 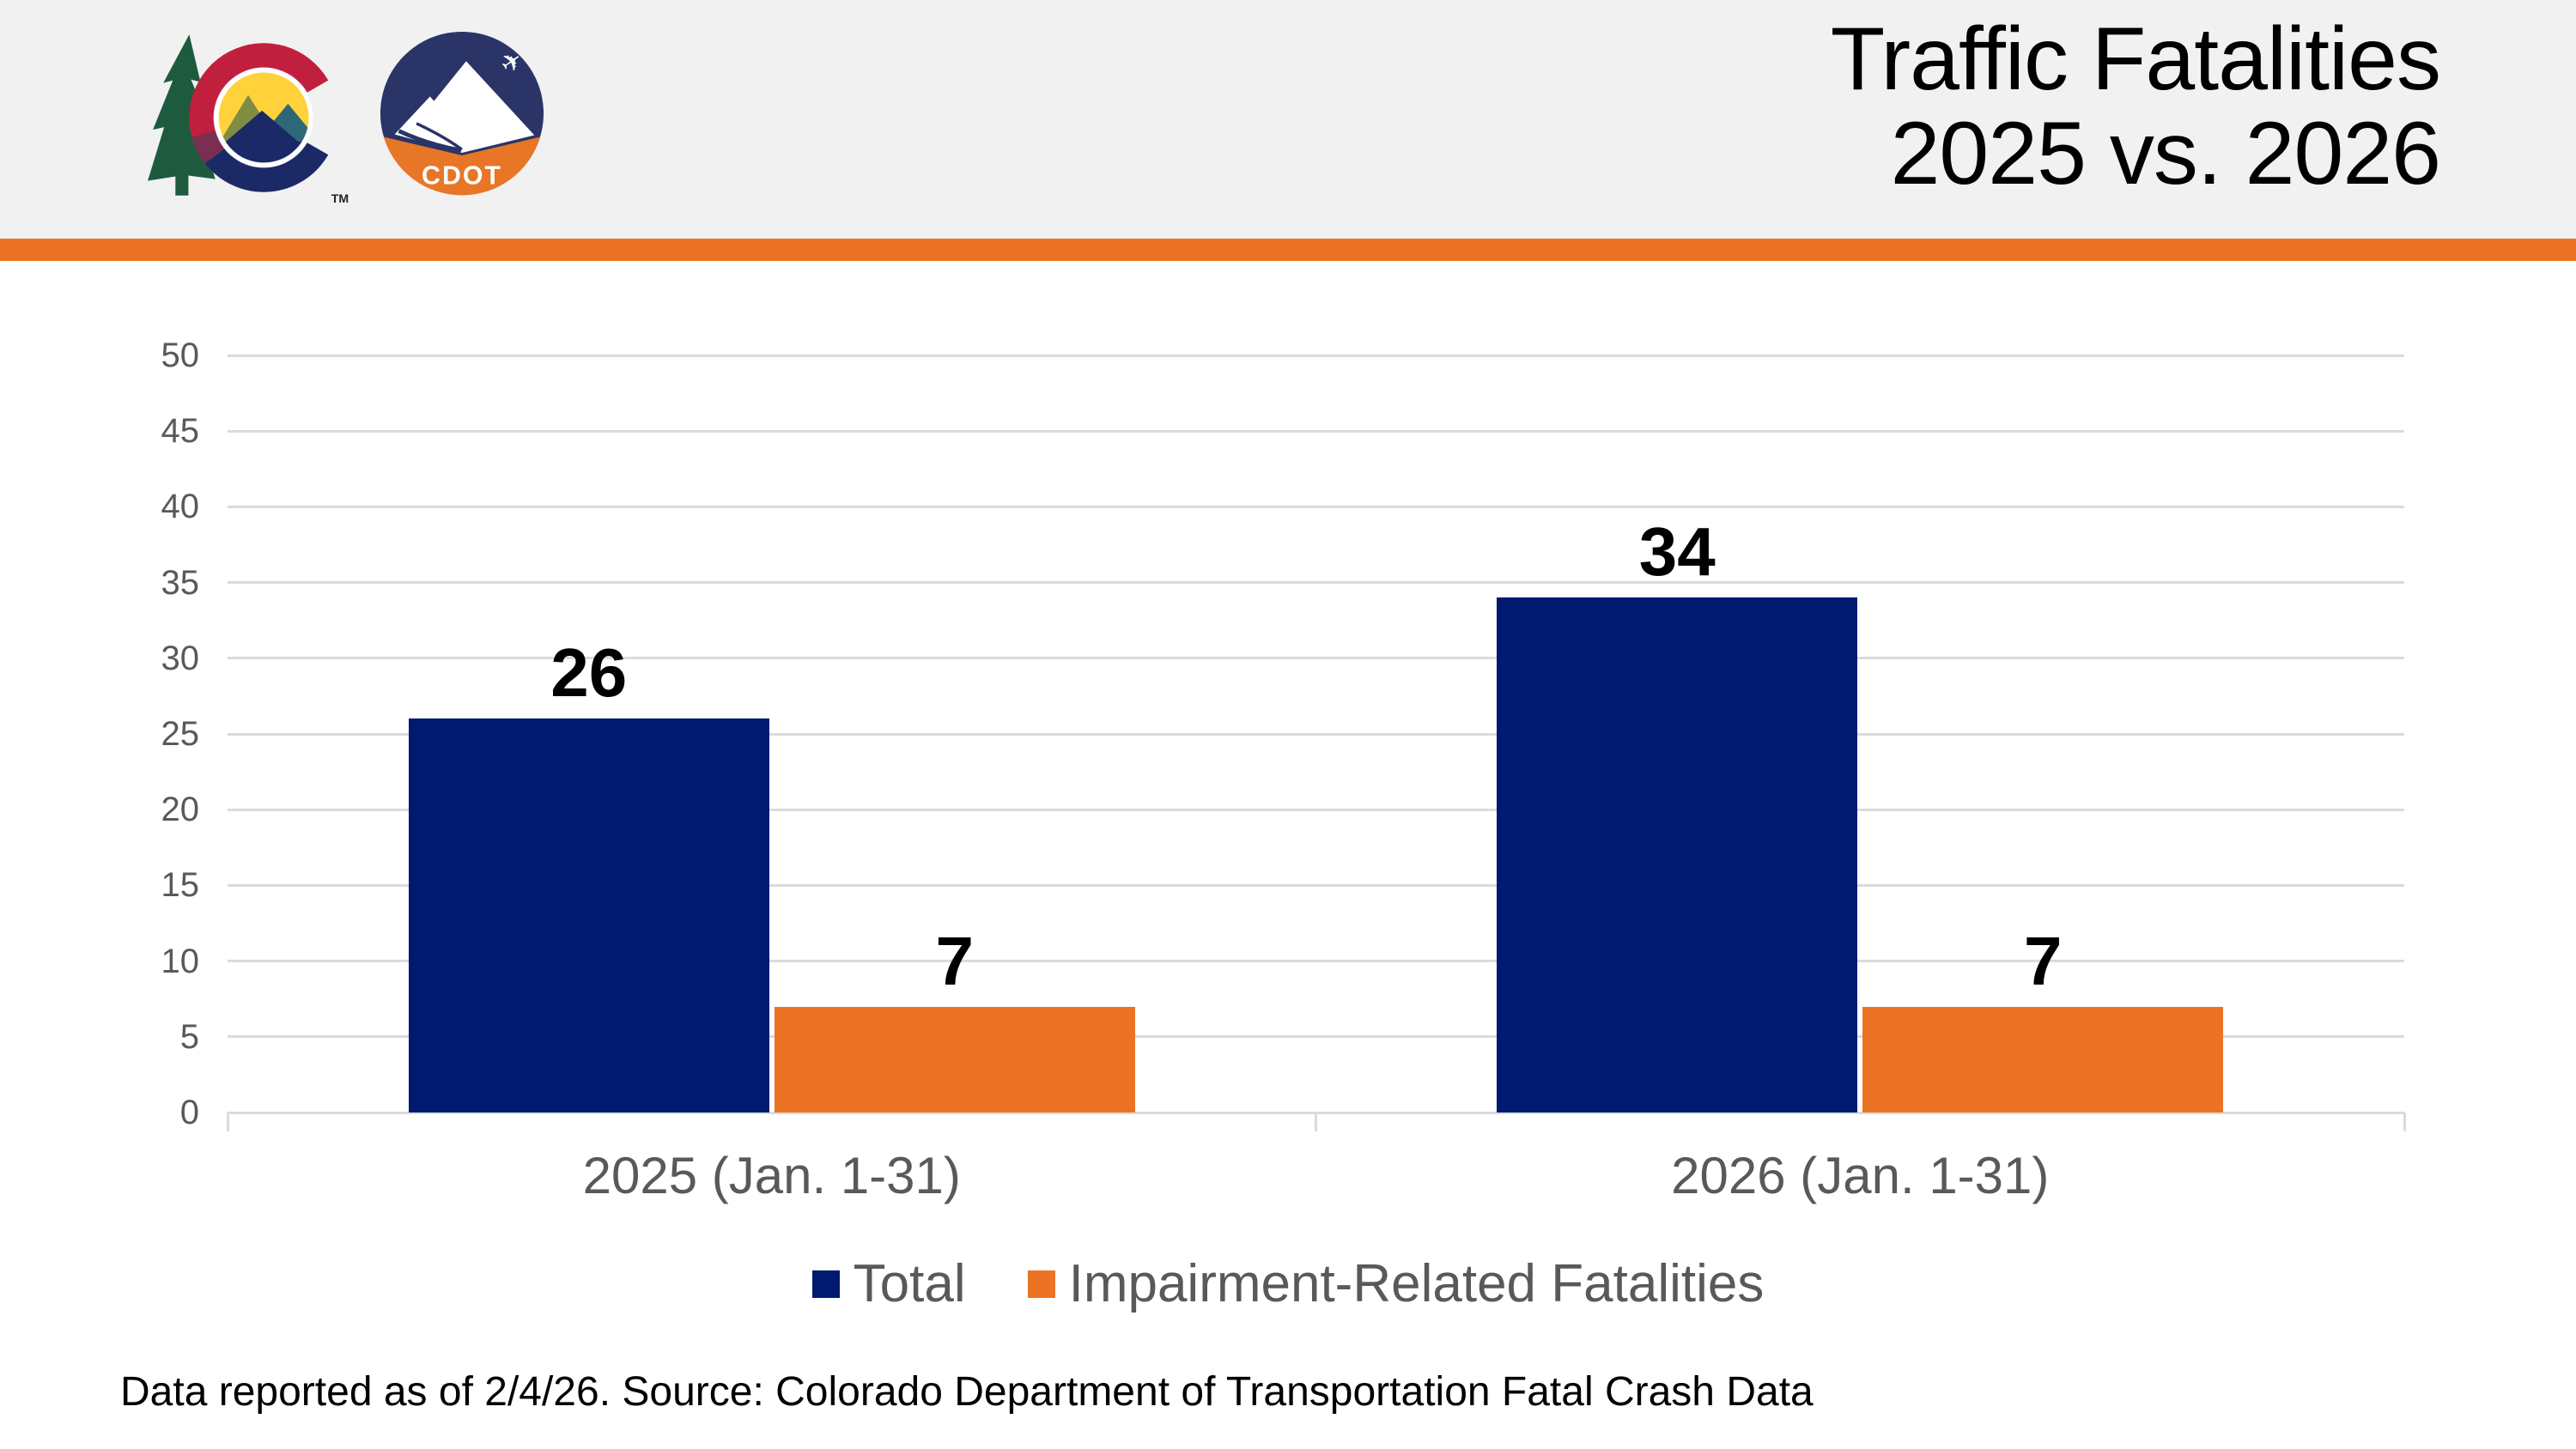 What do you see at coordinates (589, 673) in the screenshot?
I see `bar-value-label: 26` at bounding box center [589, 673].